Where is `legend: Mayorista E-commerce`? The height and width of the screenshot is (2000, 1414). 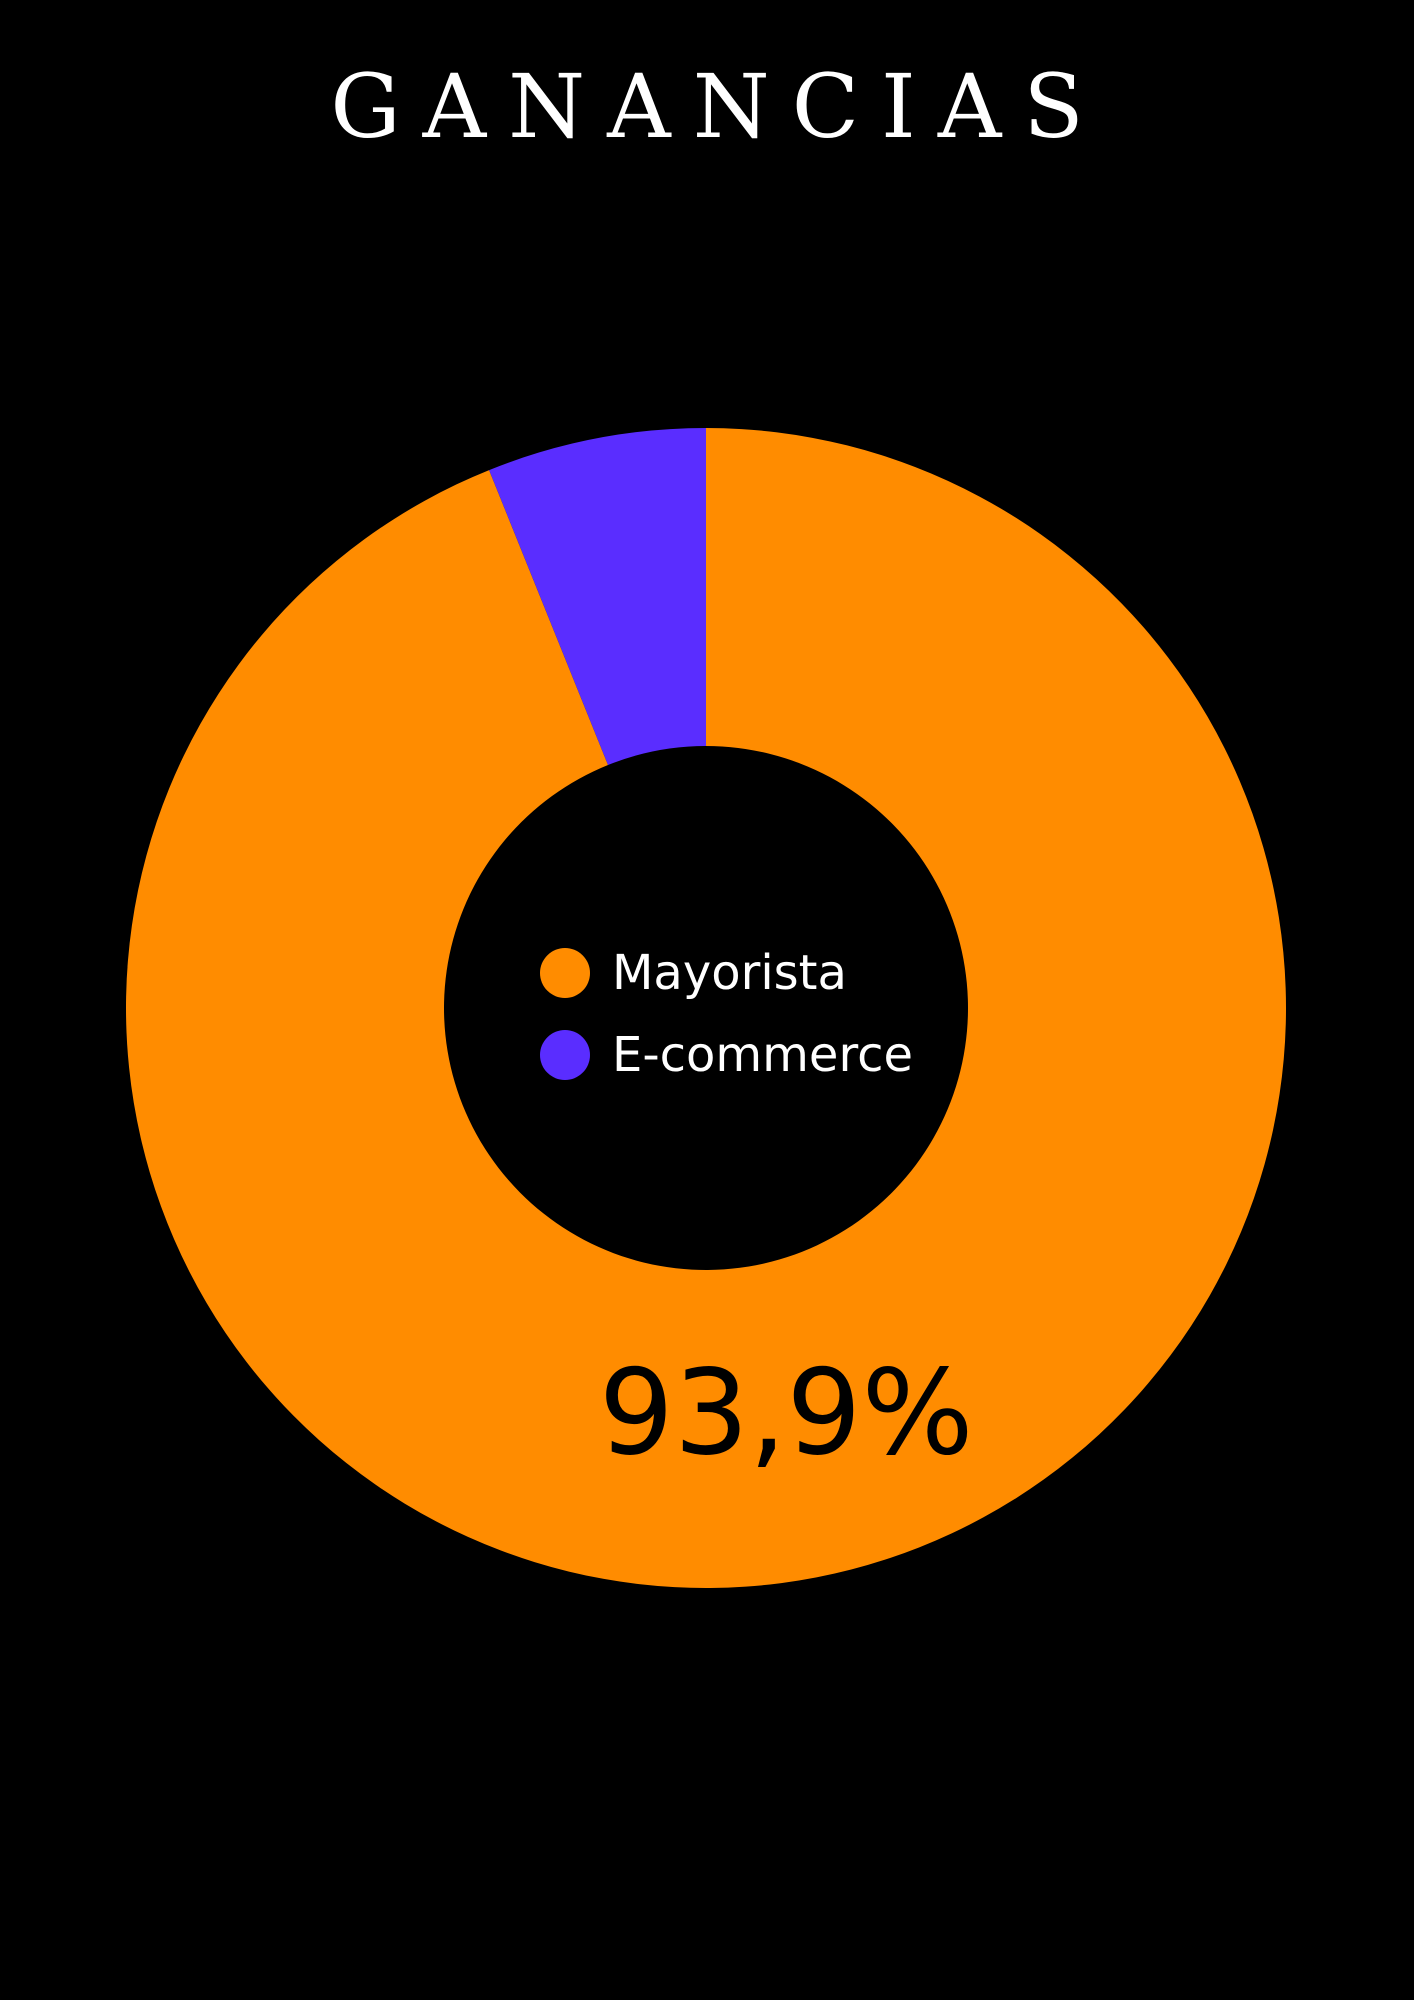
legend: Mayorista E-commerce is located at coordinates (726, 1014).